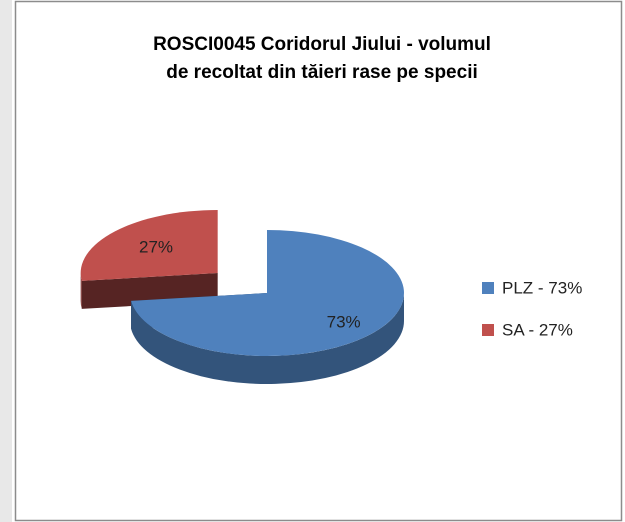 This screenshot has width=625, height=522. I want to click on side-panel, so click(6, 261).